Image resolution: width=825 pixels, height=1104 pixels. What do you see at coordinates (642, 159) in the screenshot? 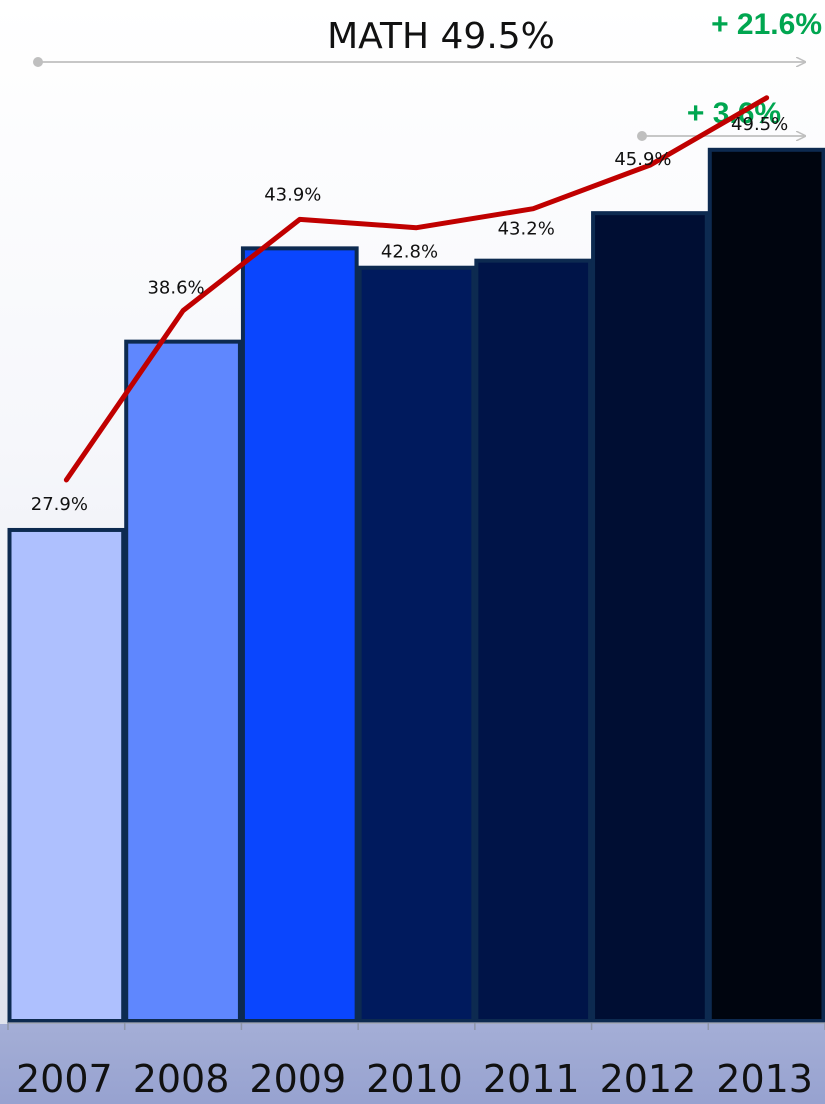
I see `value-label-2012: 45.9%` at bounding box center [642, 159].